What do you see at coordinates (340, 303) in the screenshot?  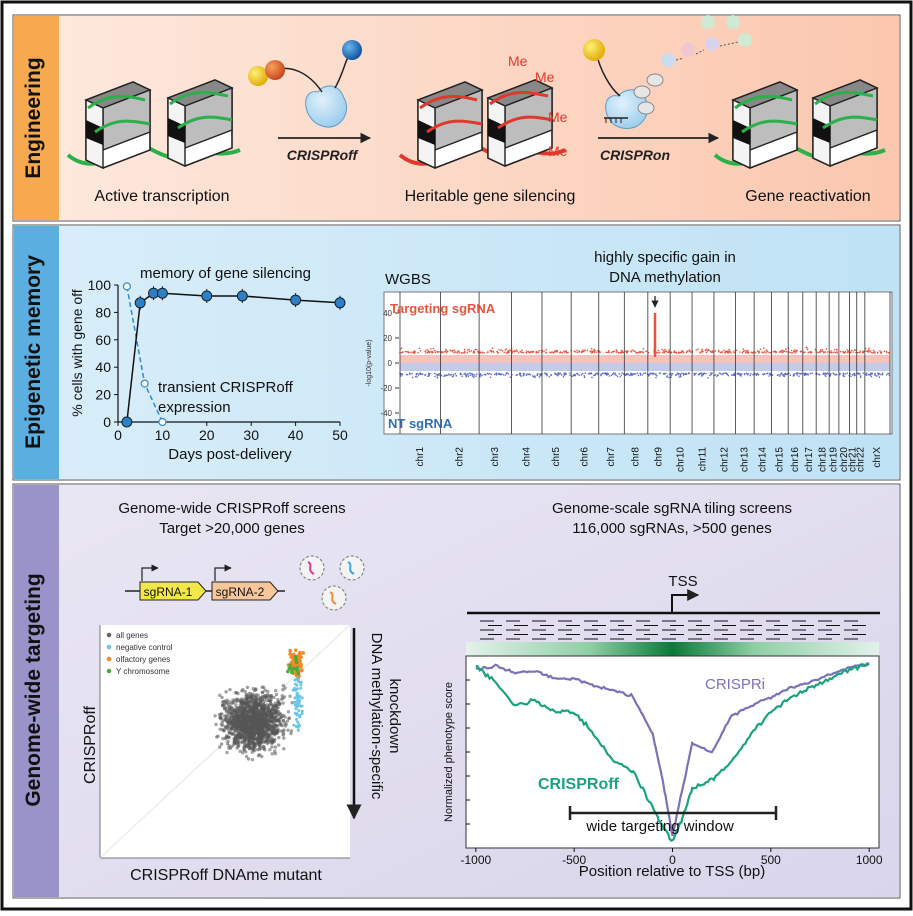 I see `memory-point` at bounding box center [340, 303].